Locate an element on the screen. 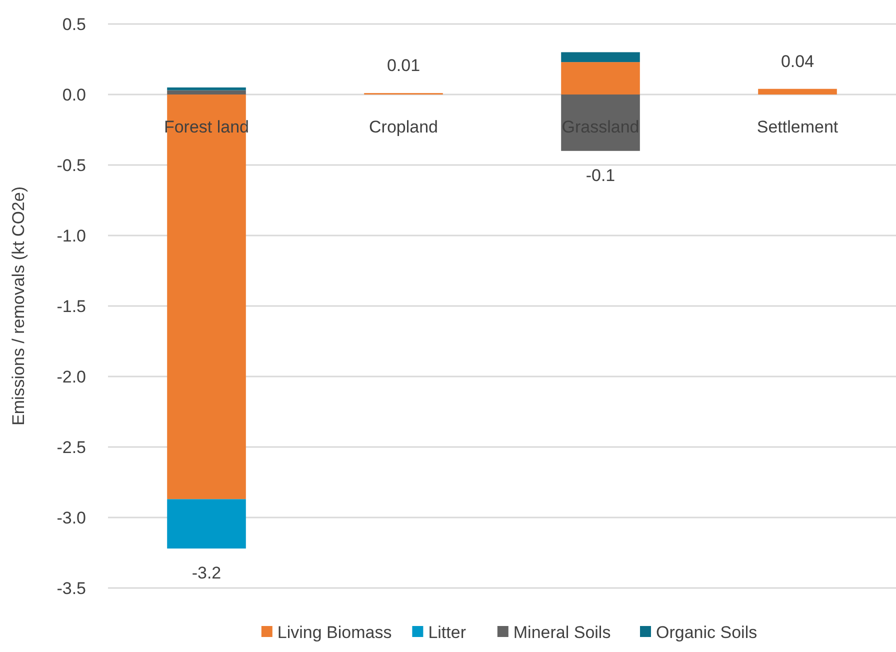 The height and width of the screenshot is (652, 896). y-tick-label: 0.5 is located at coordinates (74, 24).